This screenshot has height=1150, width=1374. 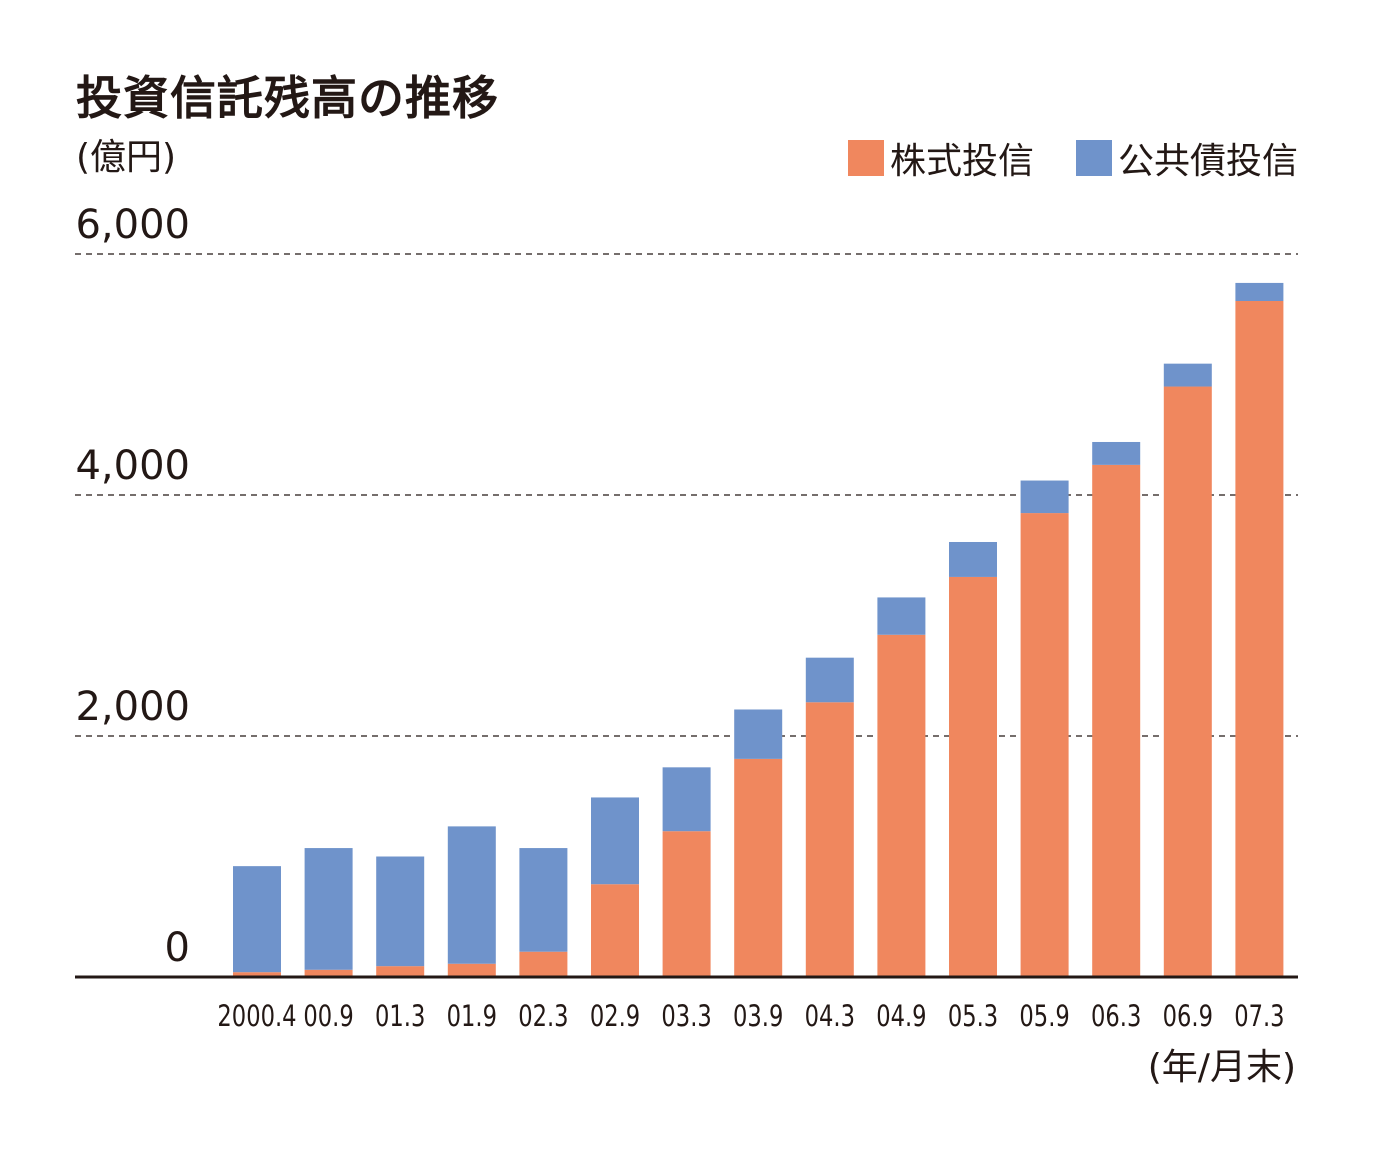 What do you see at coordinates (1188, 1016) in the screenshot?
I see `x-tick-label: 06.9` at bounding box center [1188, 1016].